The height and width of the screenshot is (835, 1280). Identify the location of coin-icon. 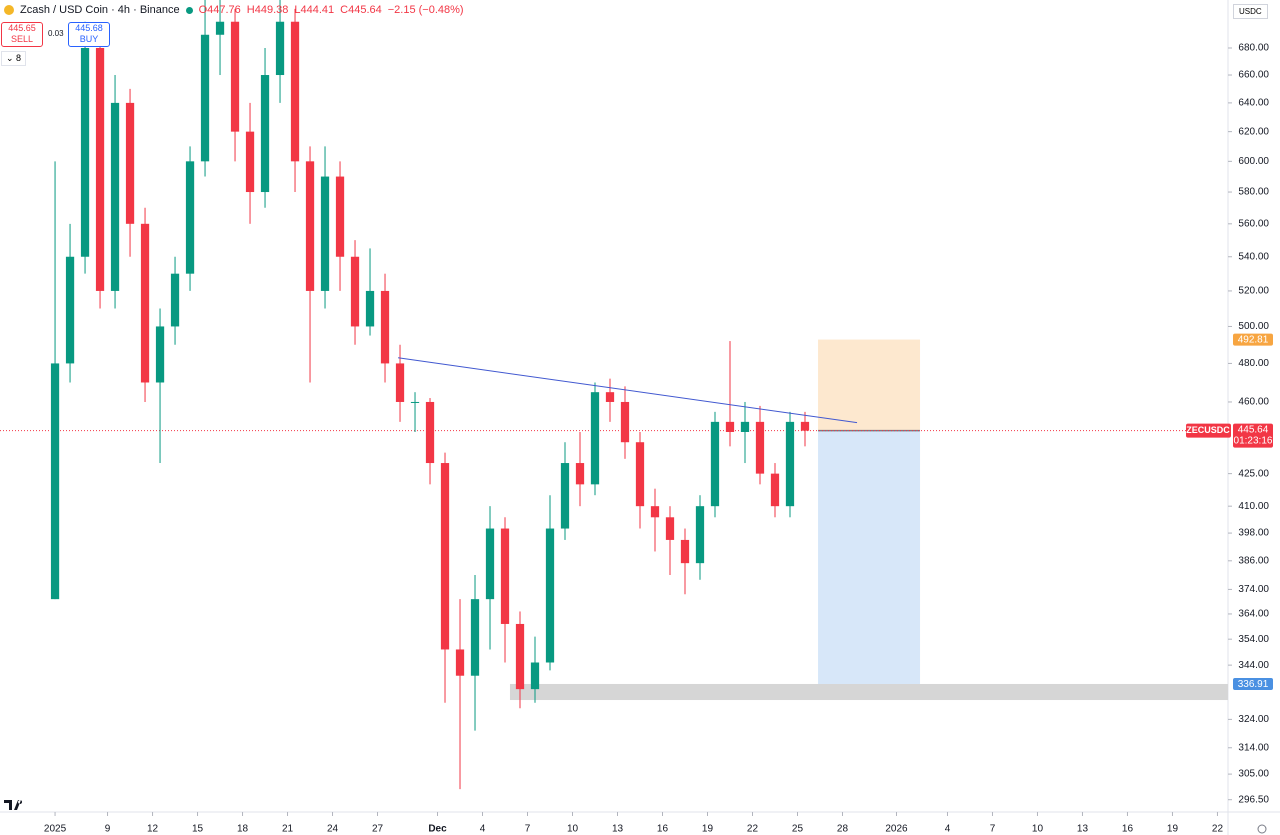
(9, 10).